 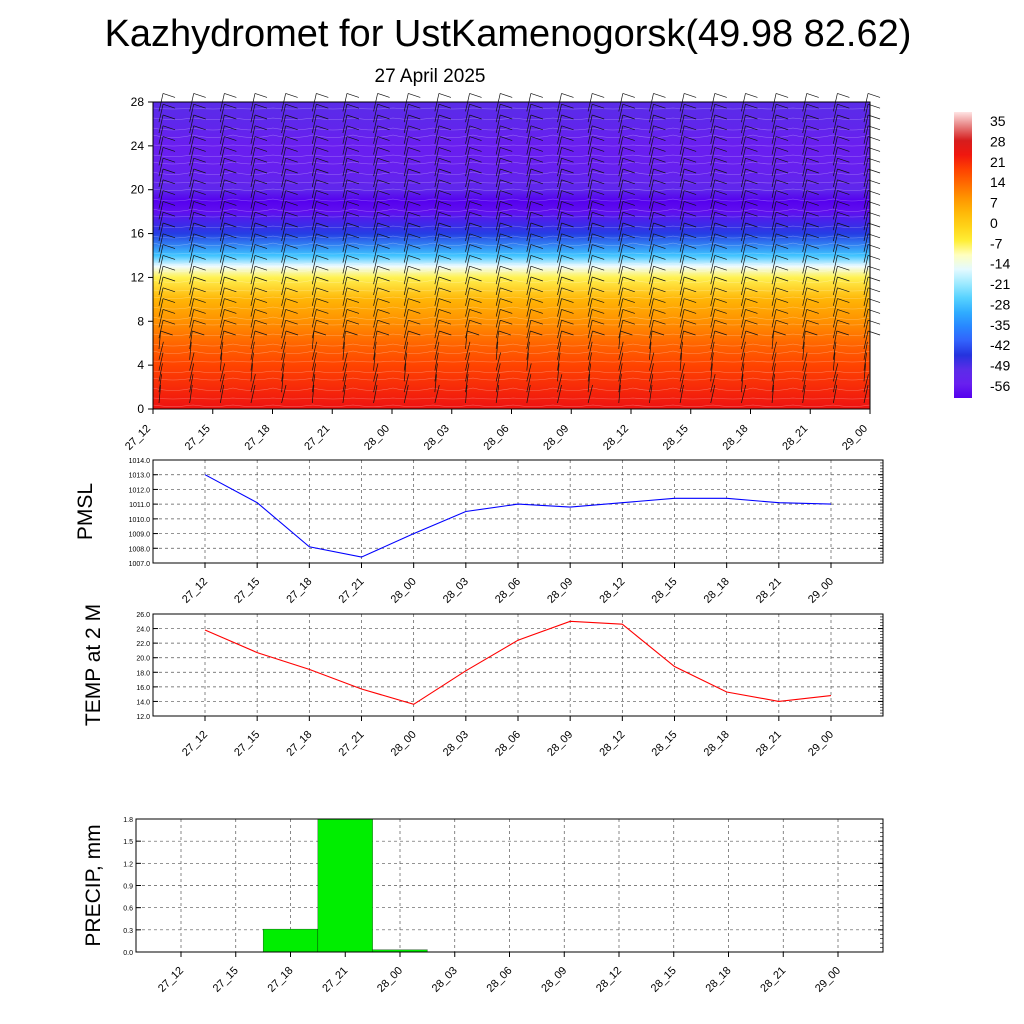 What do you see at coordinates (518, 511) in the screenshot?
I see `plot-frame` at bounding box center [518, 511].